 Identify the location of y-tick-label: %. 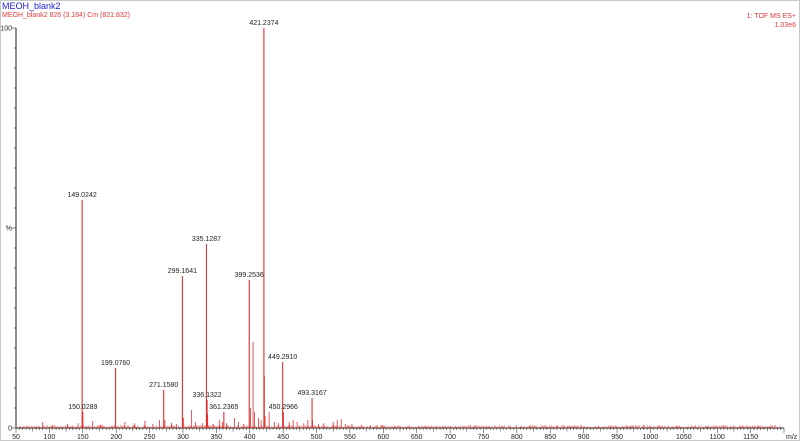
(9, 229).